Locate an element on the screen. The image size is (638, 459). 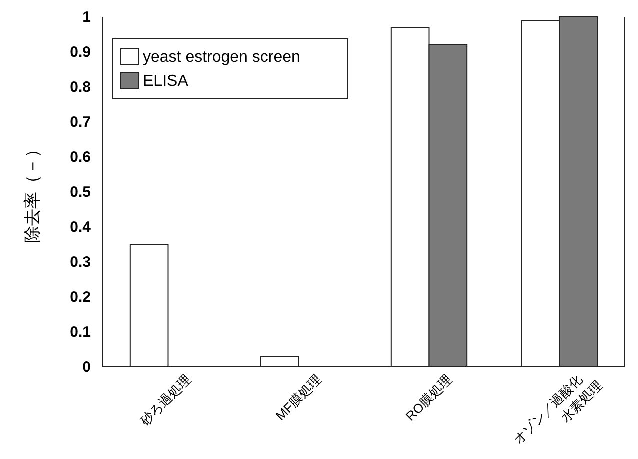
y-tick-label: 1 is located at coordinates (86, 17).